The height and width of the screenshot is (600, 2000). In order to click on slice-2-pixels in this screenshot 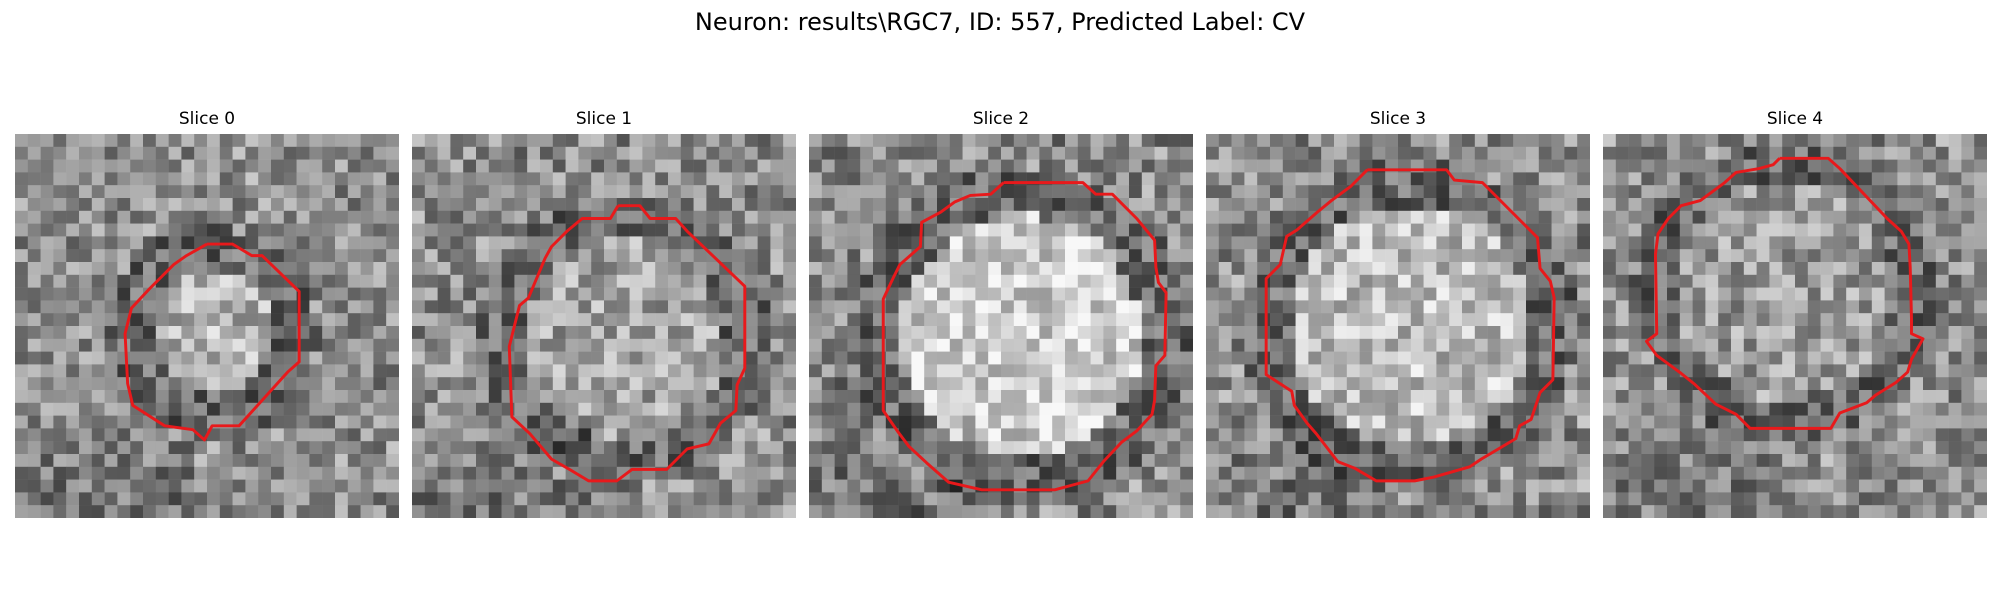, I will do `click(1001, 326)`.